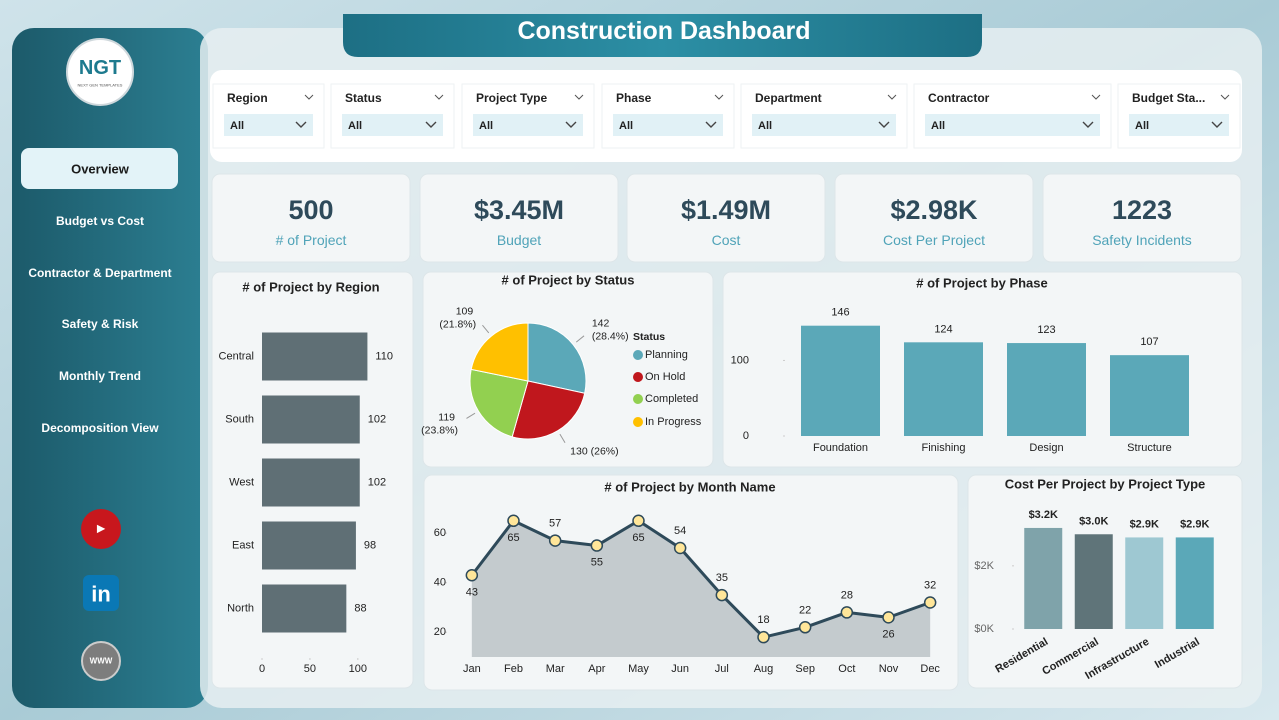 The image size is (1279, 720). Describe the element at coordinates (764, 669) in the screenshot. I see `x-tick-label: Aug` at that location.